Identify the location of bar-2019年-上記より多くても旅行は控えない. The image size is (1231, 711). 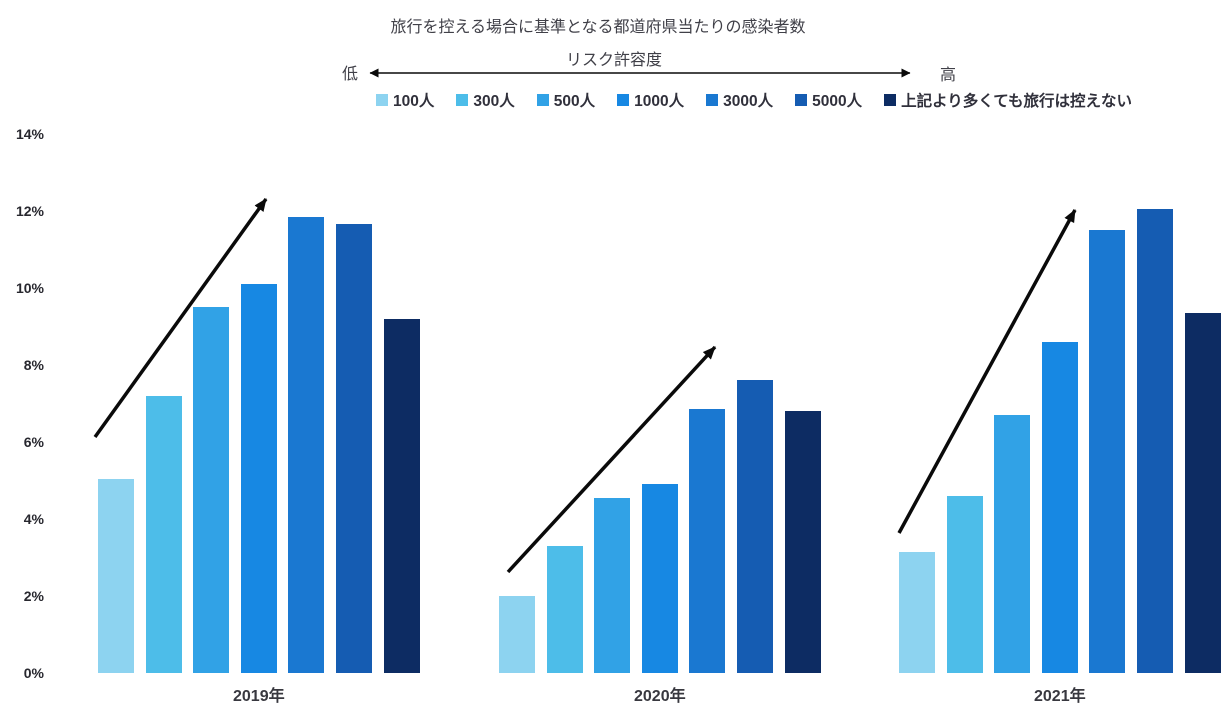
(401, 495).